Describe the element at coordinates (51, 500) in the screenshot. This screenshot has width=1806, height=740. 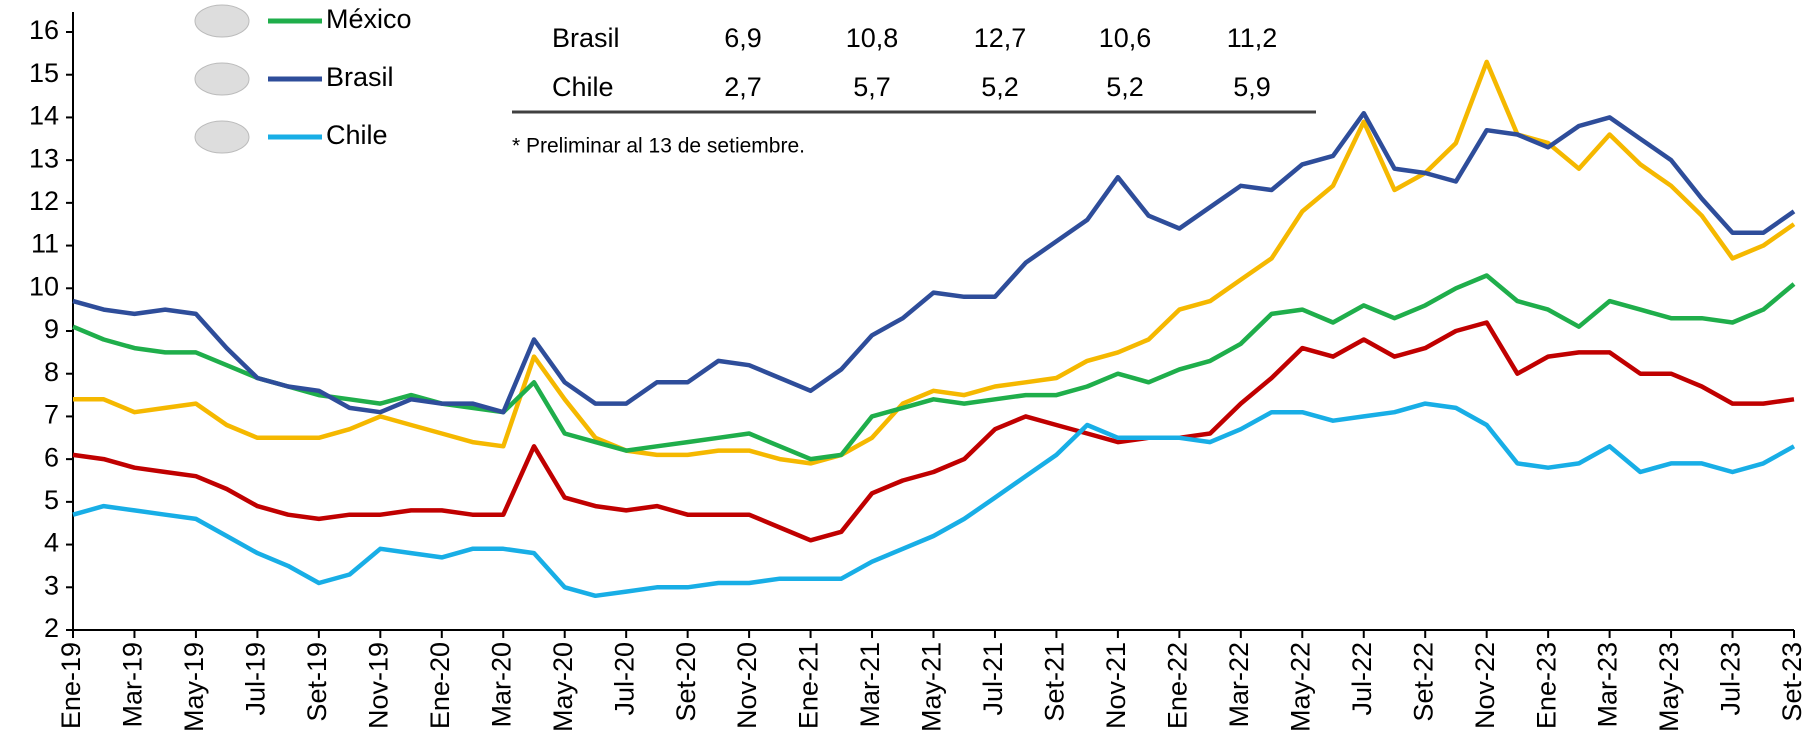
I see `y-tick-label: 5` at that location.